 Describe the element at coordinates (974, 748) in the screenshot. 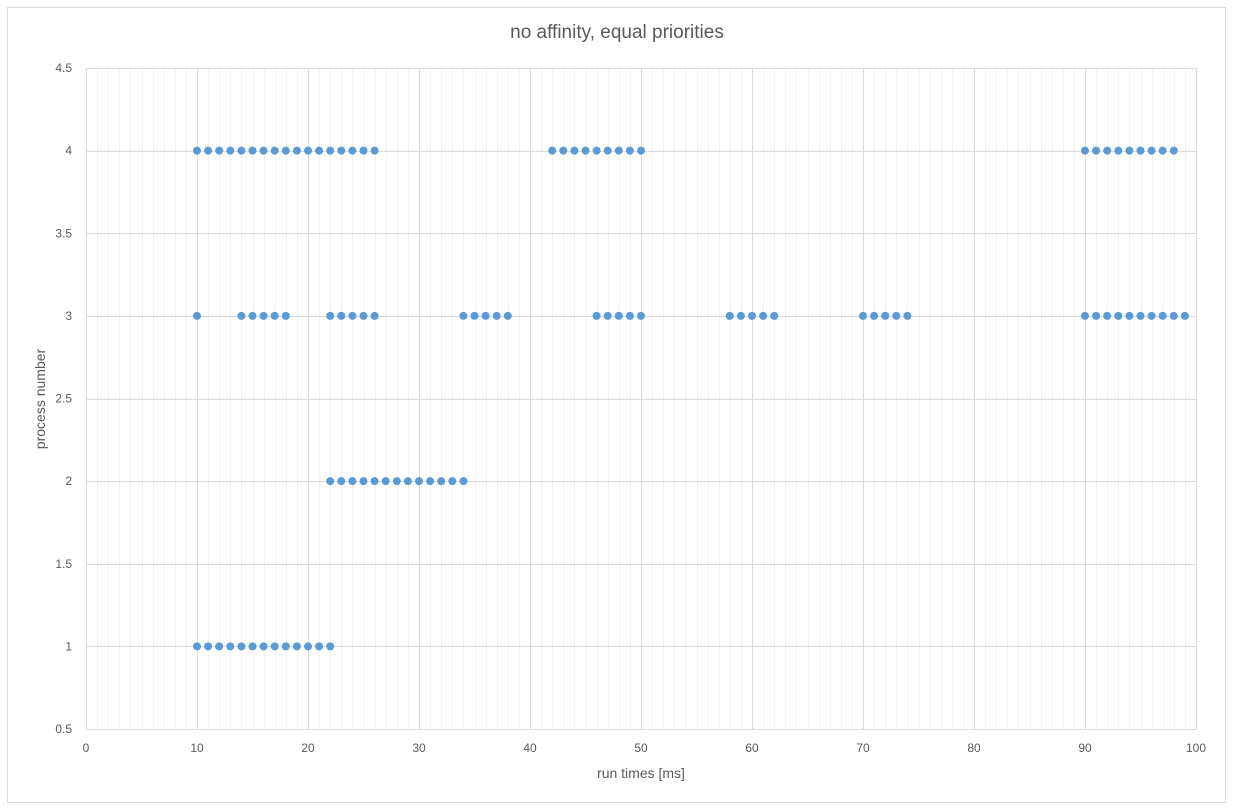

I see `x-tick-label: 80` at that location.